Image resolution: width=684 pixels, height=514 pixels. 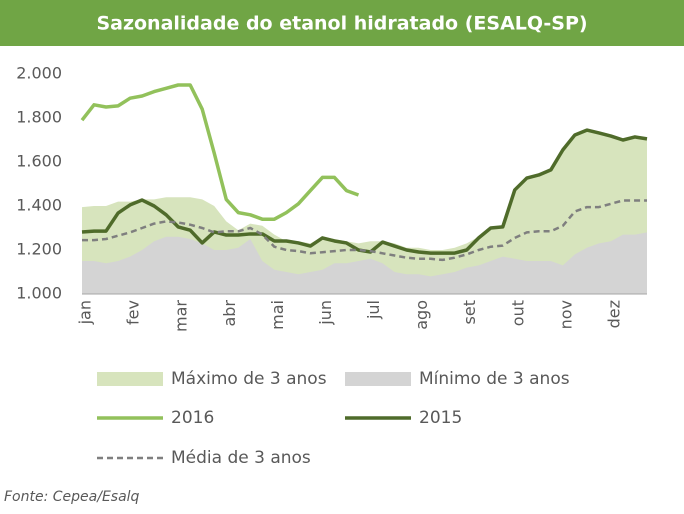 What do you see at coordinates (133, 312) in the screenshot?
I see `x-tick-label: fev` at bounding box center [133, 312].